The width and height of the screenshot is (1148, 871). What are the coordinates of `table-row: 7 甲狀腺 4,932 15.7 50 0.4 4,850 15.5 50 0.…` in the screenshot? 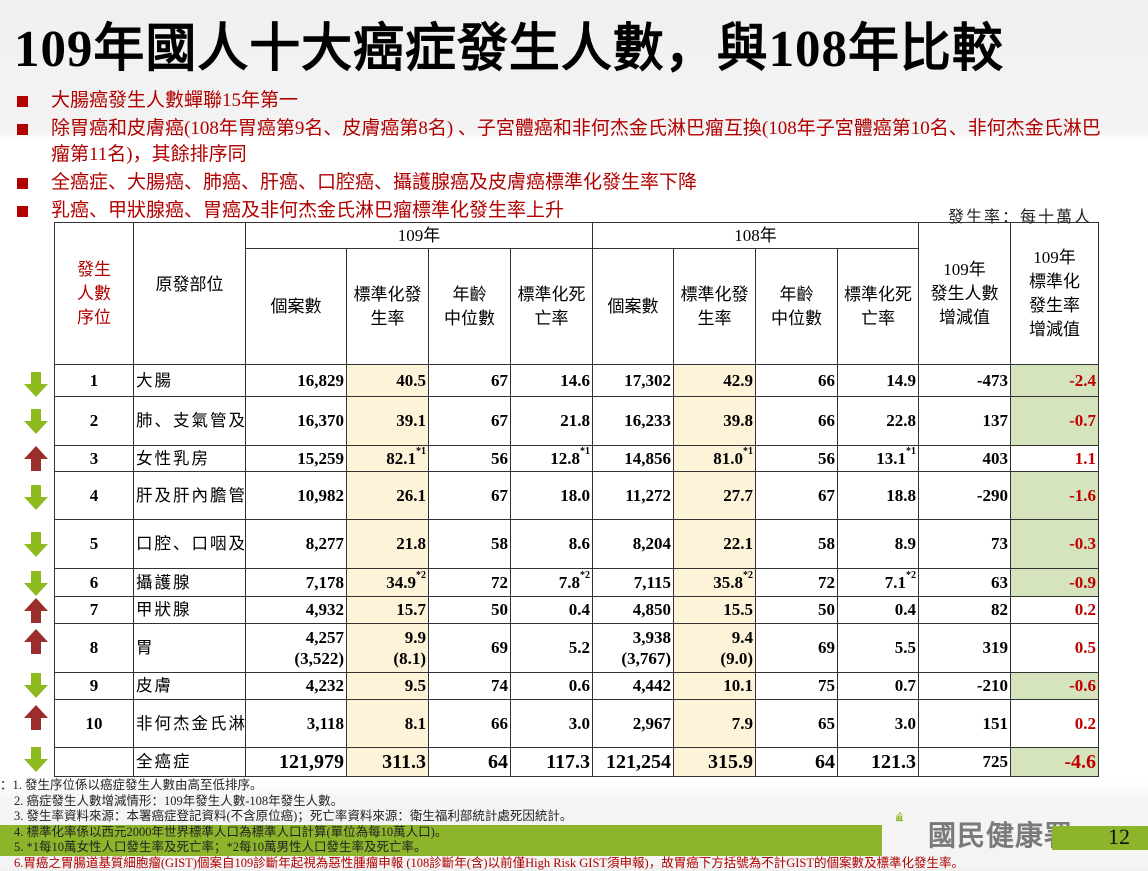 It's located at (577, 610).